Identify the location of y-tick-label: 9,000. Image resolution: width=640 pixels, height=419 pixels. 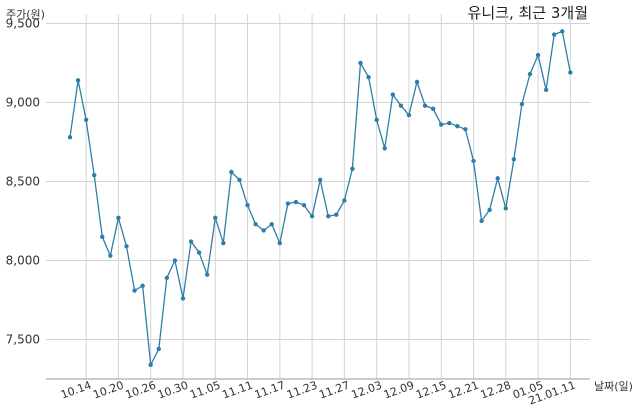
(23, 102).